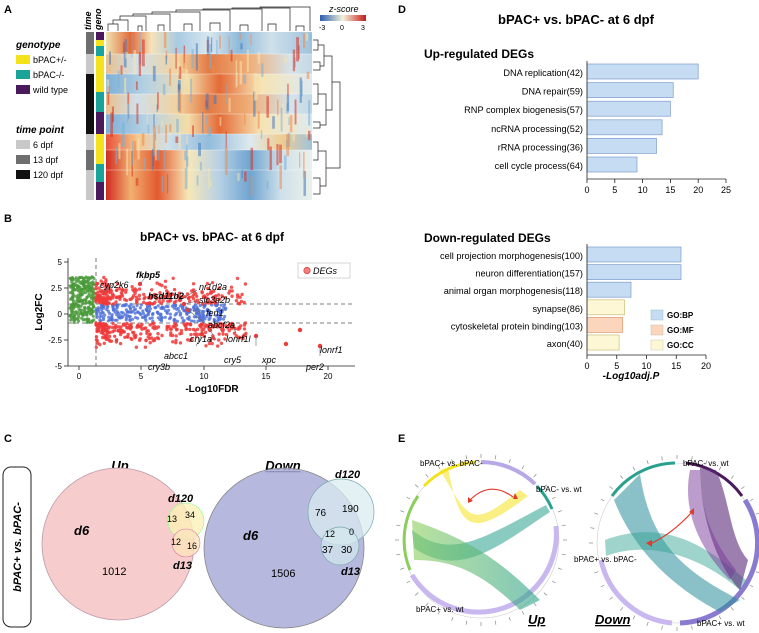 This screenshot has width=759, height=633. What do you see at coordinates (50, 60) in the screenshot?
I see `genotype-bpac-het-label: bPAC+/-` at bounding box center [50, 60].